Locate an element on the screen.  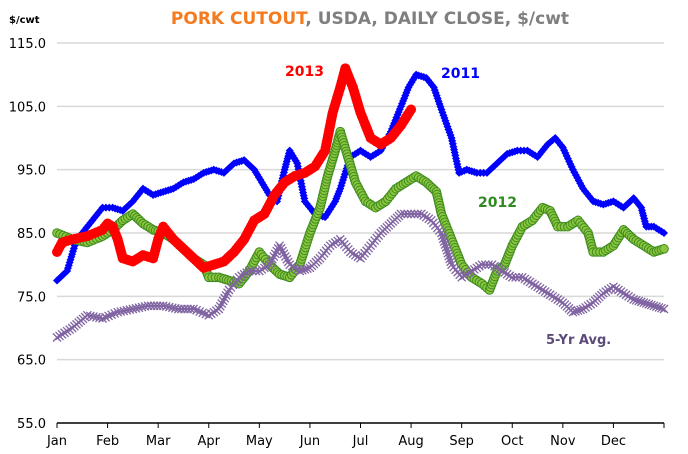
y-tick-label: 55.0 is located at coordinates (31, 424).